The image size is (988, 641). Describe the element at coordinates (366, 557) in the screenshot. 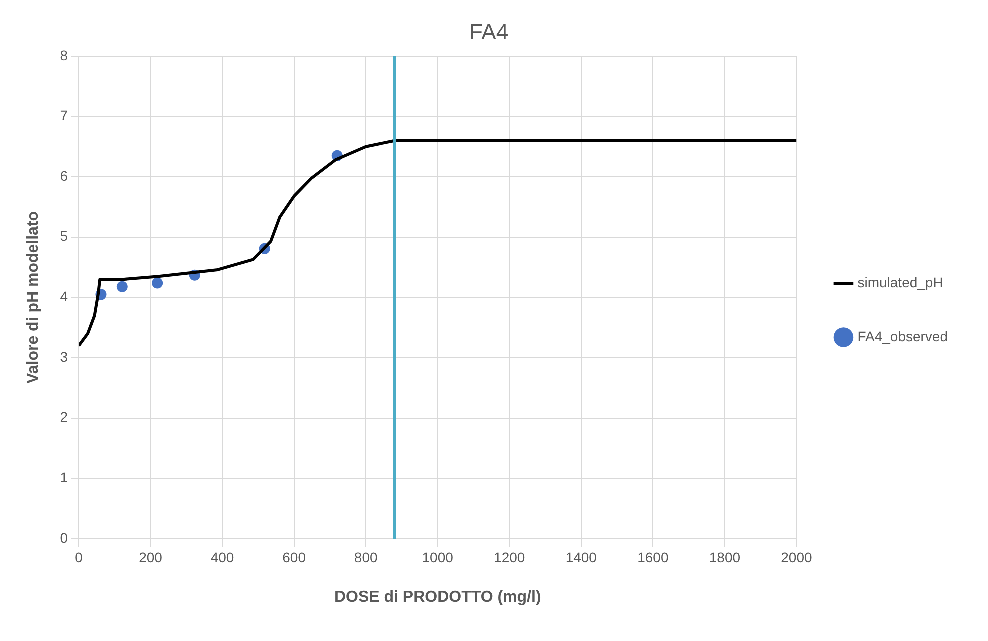

I see `x-tick-label: 800` at that location.